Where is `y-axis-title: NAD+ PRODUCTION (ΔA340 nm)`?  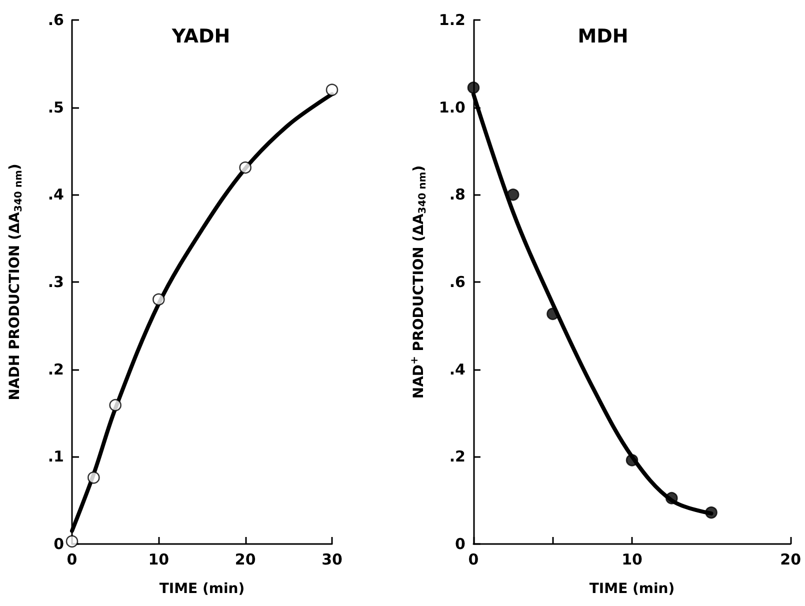
y-axis-title: NAD+ PRODUCTION (ΔA340 nm) is located at coordinates (419, 282).